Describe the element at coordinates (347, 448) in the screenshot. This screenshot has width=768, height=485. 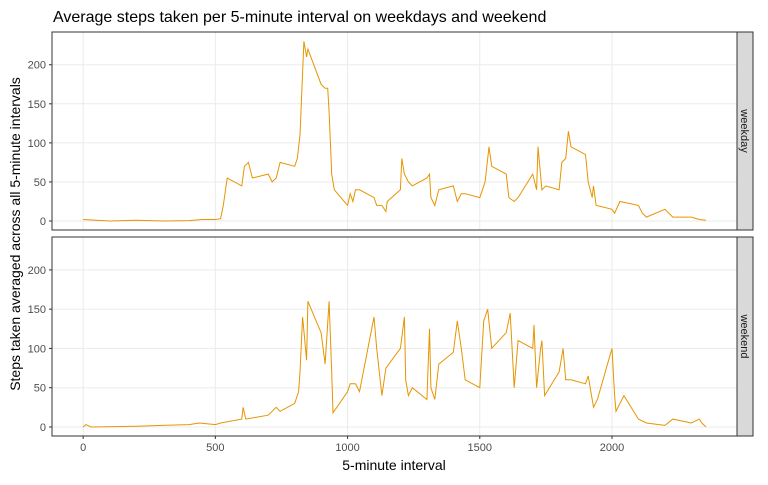
I see `x-tick-label: 1000` at that location.